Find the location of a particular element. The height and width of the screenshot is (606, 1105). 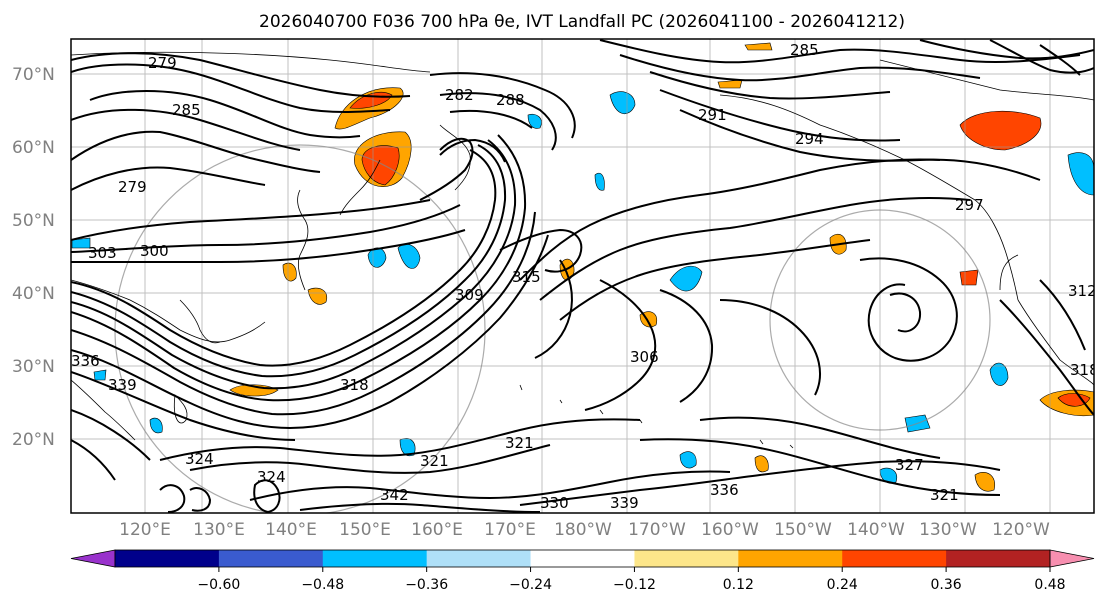

contour-label: 291 is located at coordinates (712, 115).